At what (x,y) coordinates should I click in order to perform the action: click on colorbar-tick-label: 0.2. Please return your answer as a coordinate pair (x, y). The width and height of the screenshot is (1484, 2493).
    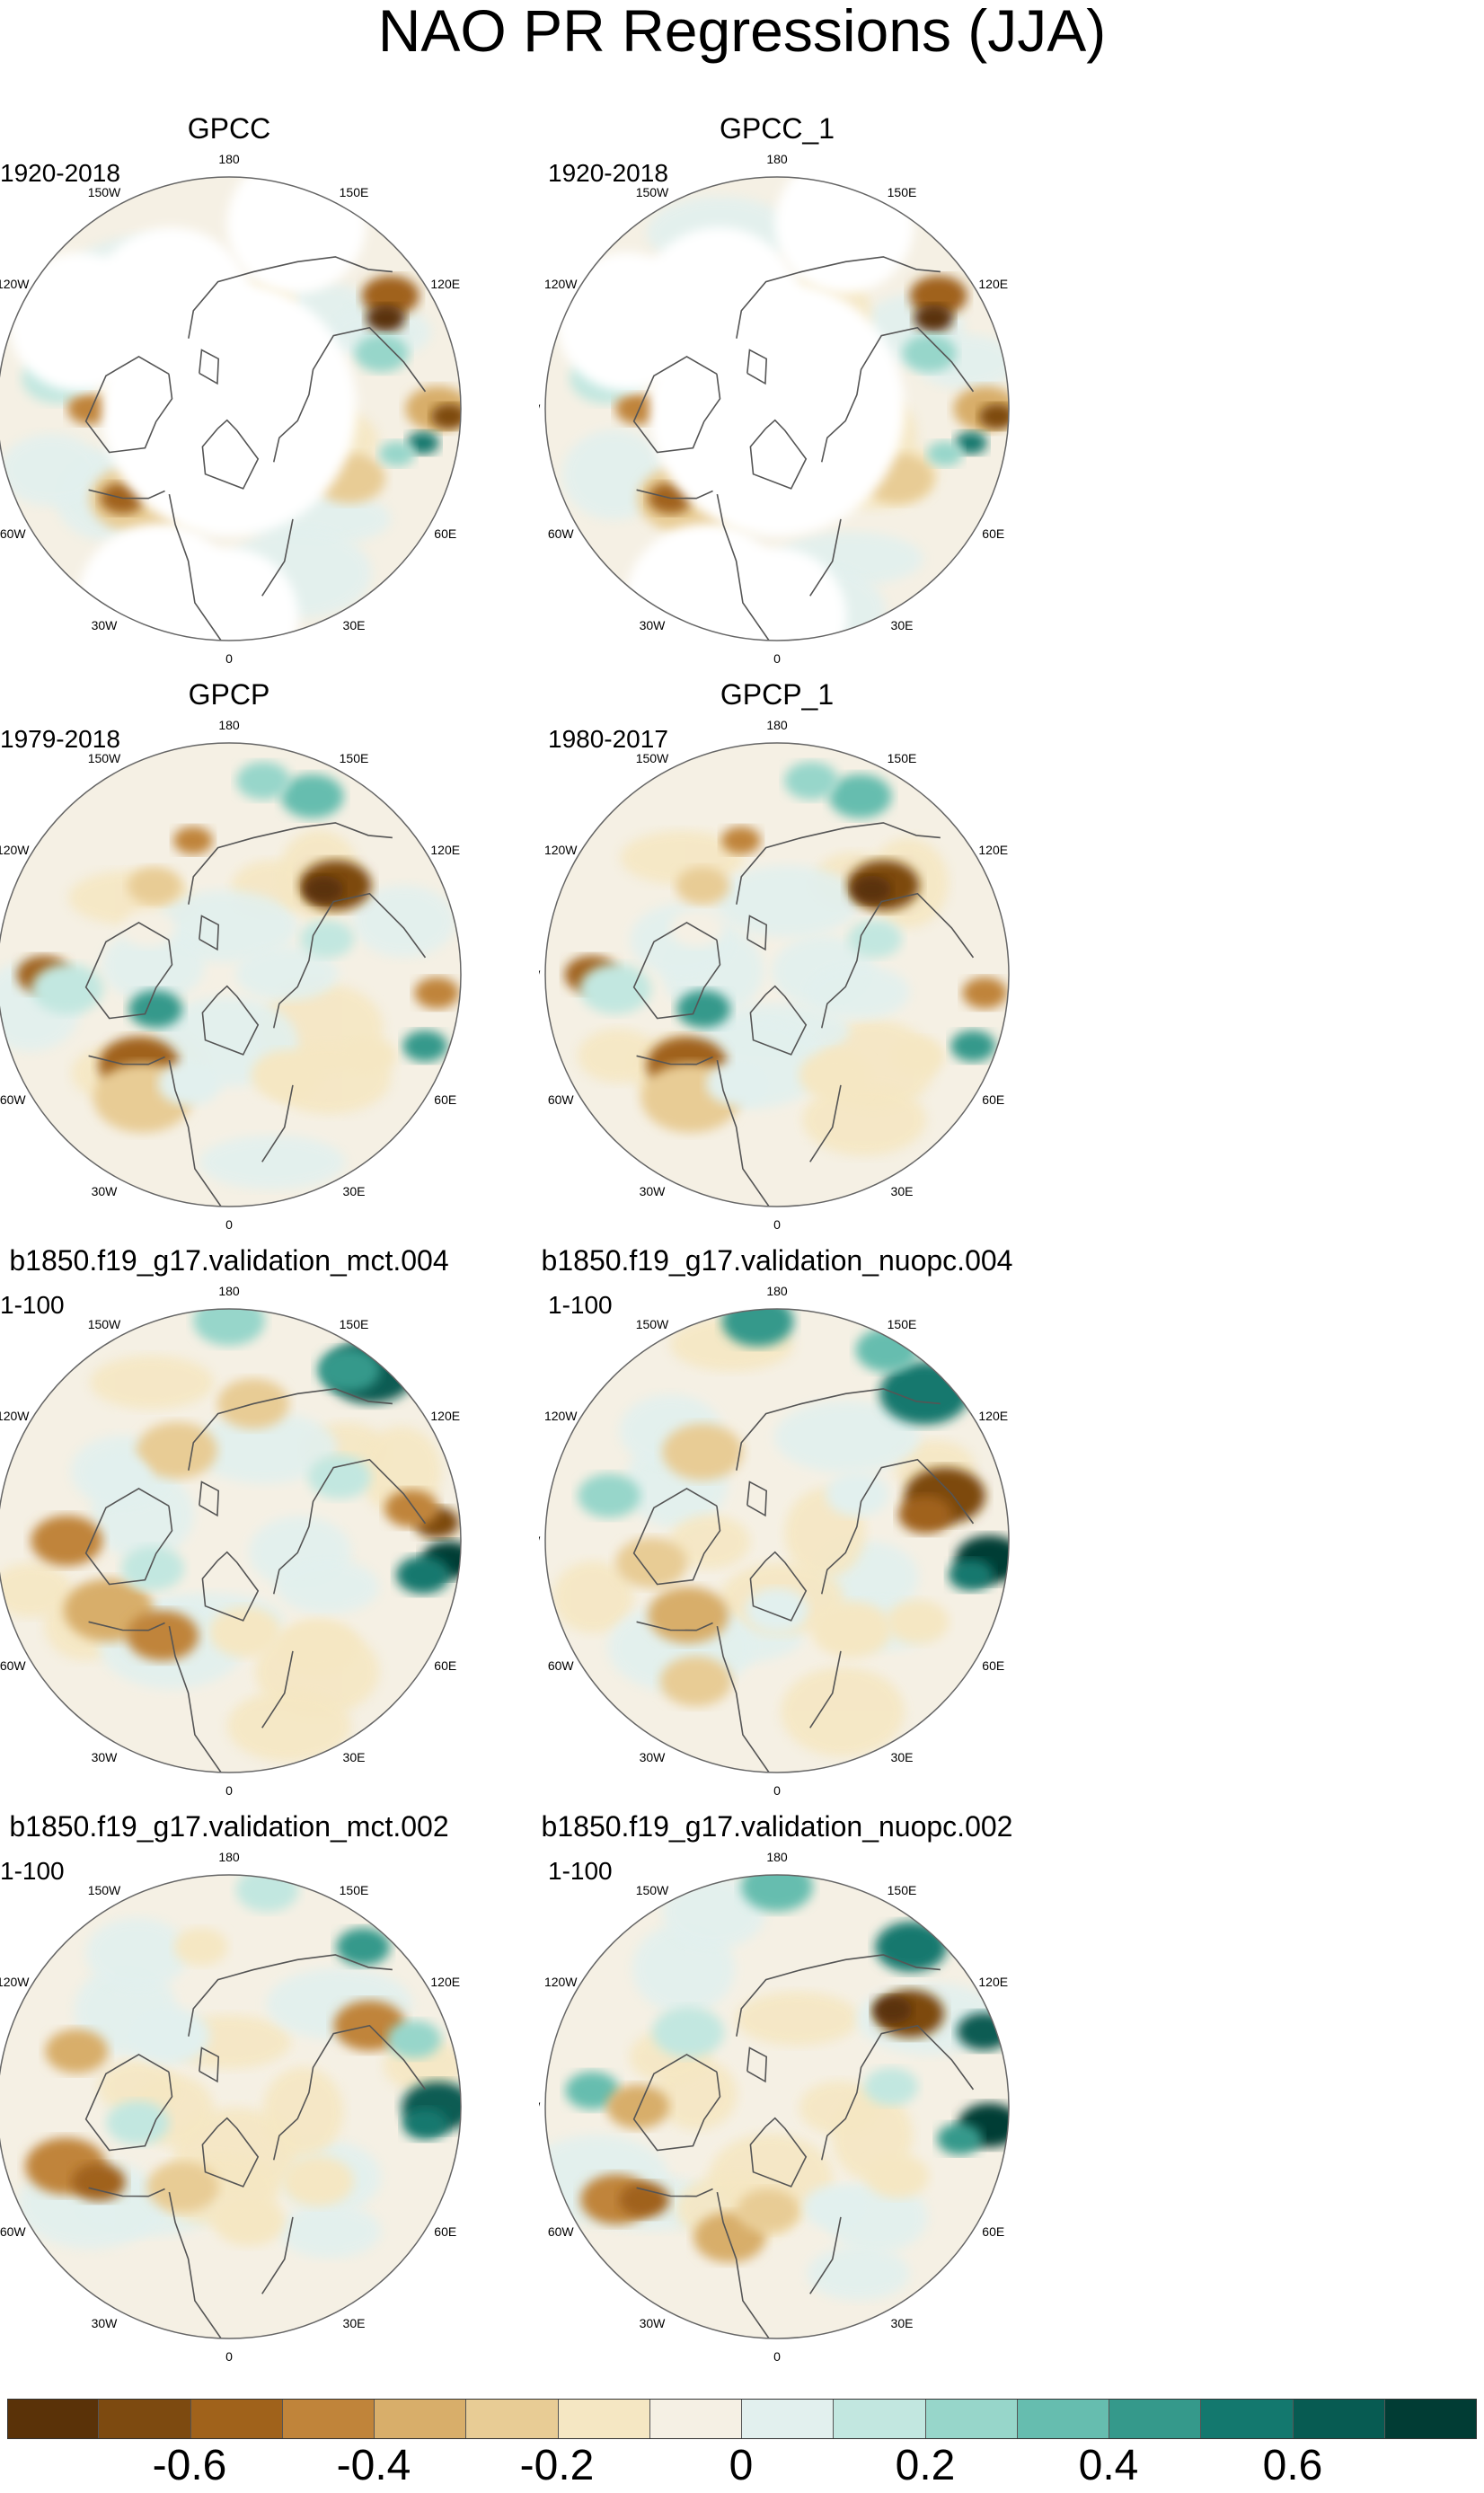
    Looking at the image, I should click on (925, 2465).